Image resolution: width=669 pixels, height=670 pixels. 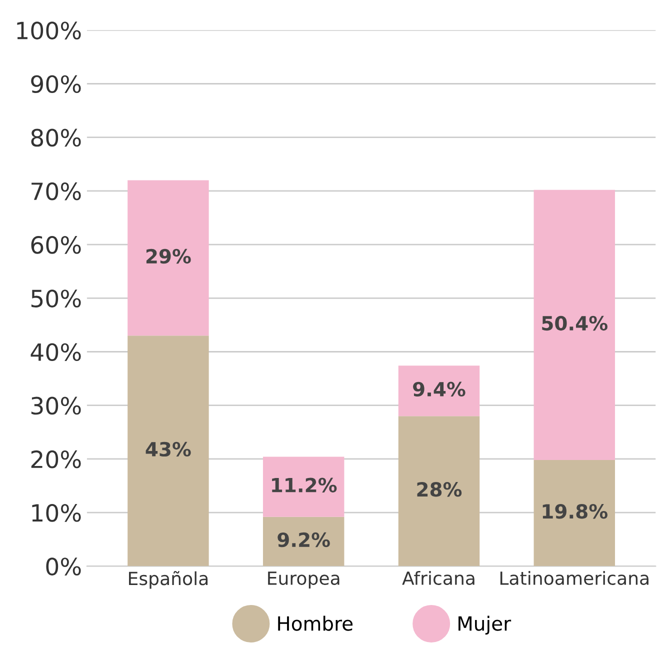 What do you see at coordinates (56, 191) in the screenshot?
I see `y-tick-label: 70%` at bounding box center [56, 191].